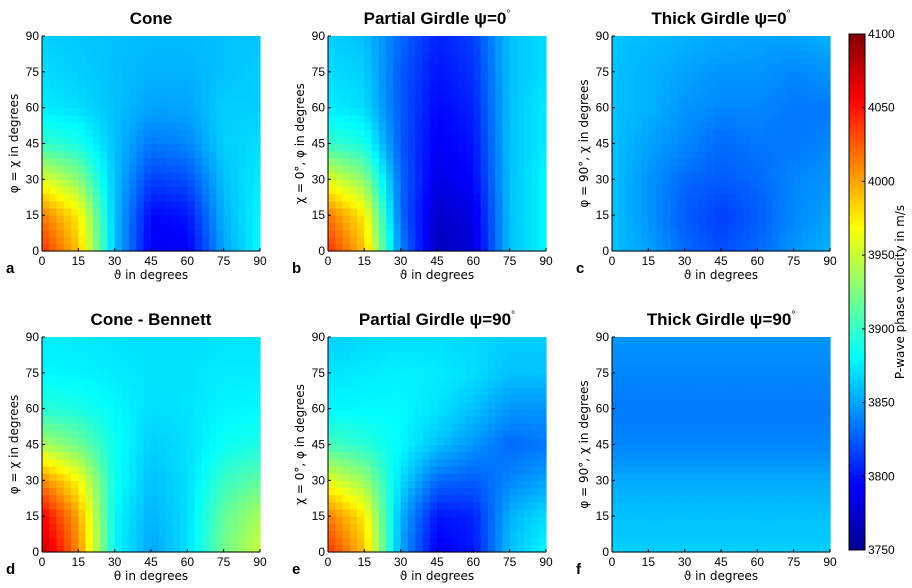 This screenshot has height=588, width=912. What do you see at coordinates (14, 143) in the screenshot?
I see `y-axis-label: φ = χ in degrees` at bounding box center [14, 143].